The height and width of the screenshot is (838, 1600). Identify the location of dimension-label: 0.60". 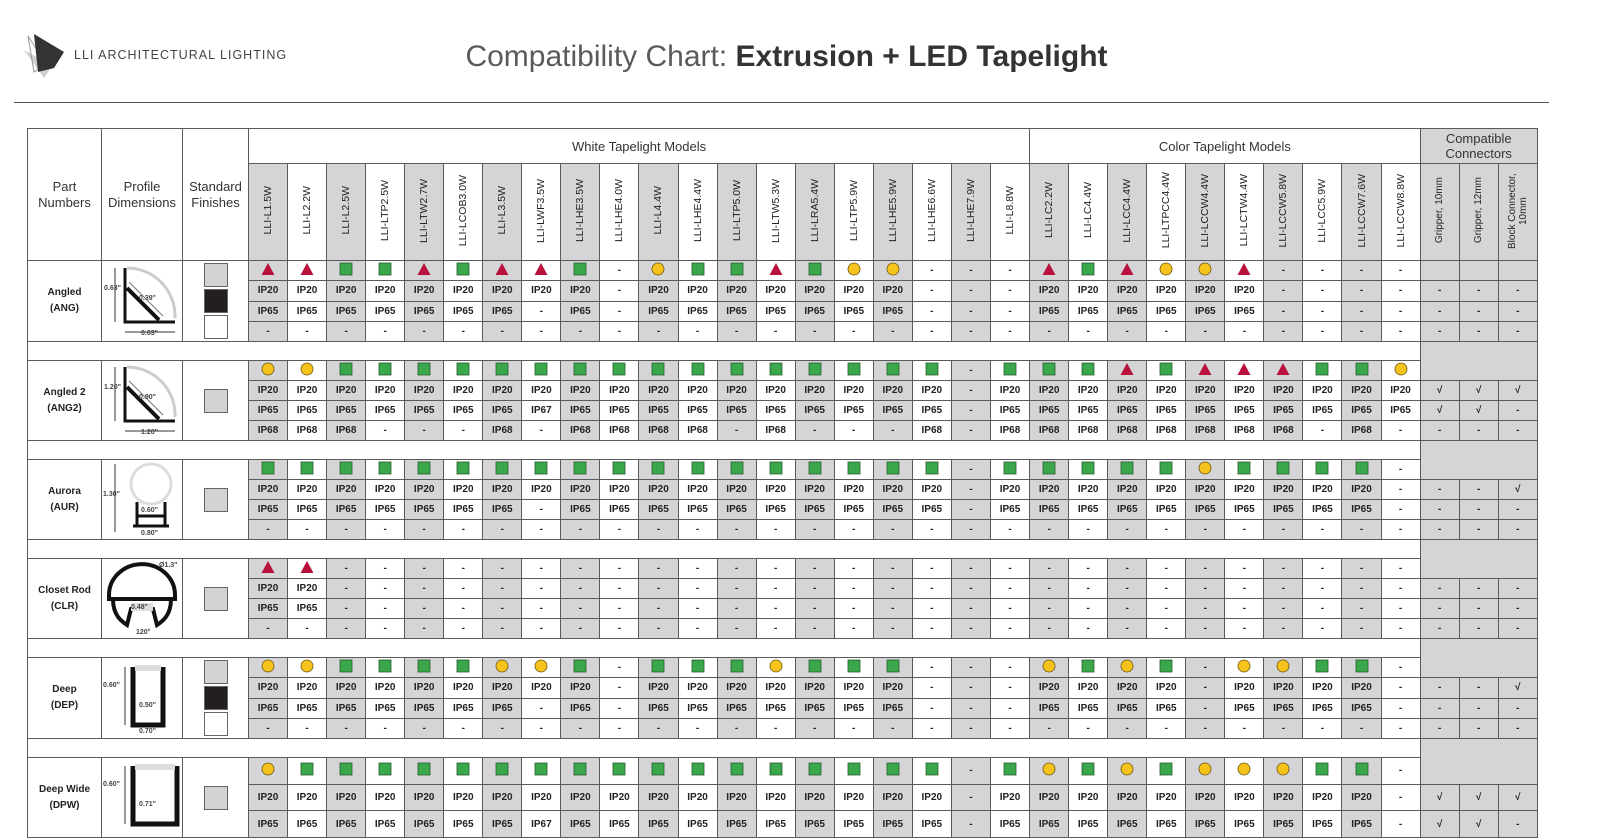
(111, 784).